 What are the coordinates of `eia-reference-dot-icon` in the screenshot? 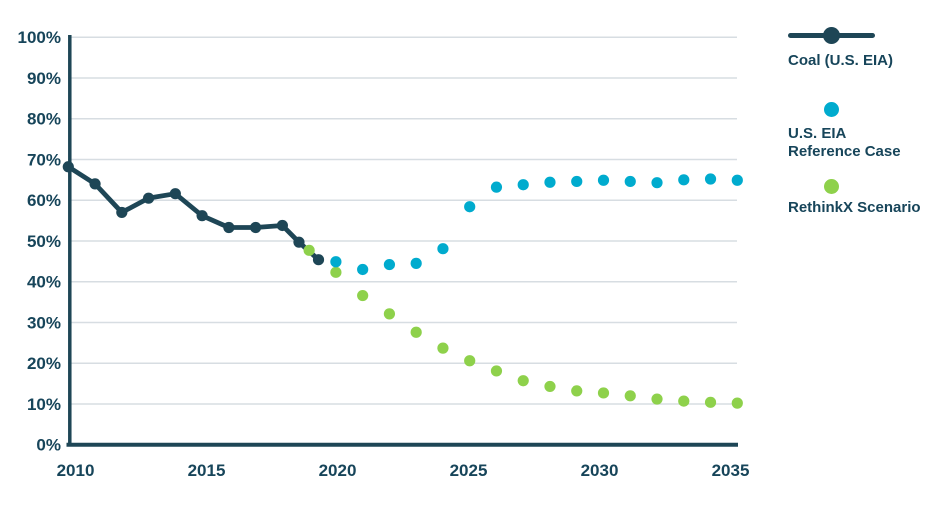 It's located at (831, 109).